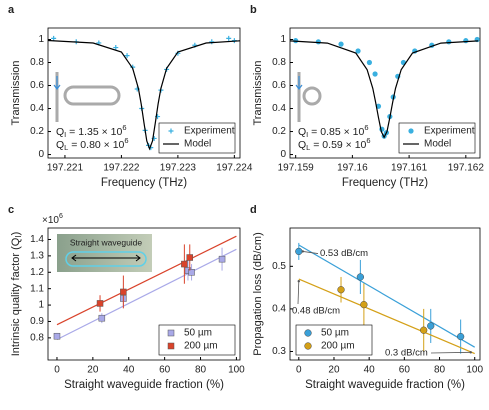 Image resolution: width=489 pixels, height=410 pixels. I want to click on y-tick-label: 0.2, so click(37, 131).